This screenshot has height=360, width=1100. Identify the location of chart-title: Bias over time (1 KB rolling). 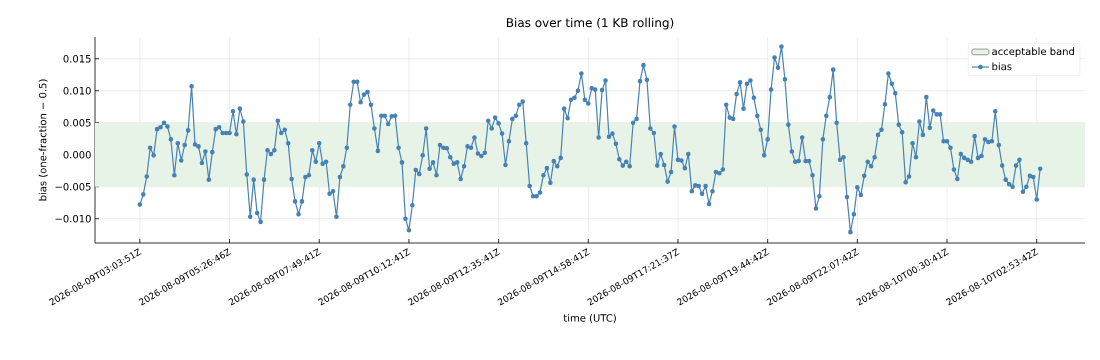
(590, 23).